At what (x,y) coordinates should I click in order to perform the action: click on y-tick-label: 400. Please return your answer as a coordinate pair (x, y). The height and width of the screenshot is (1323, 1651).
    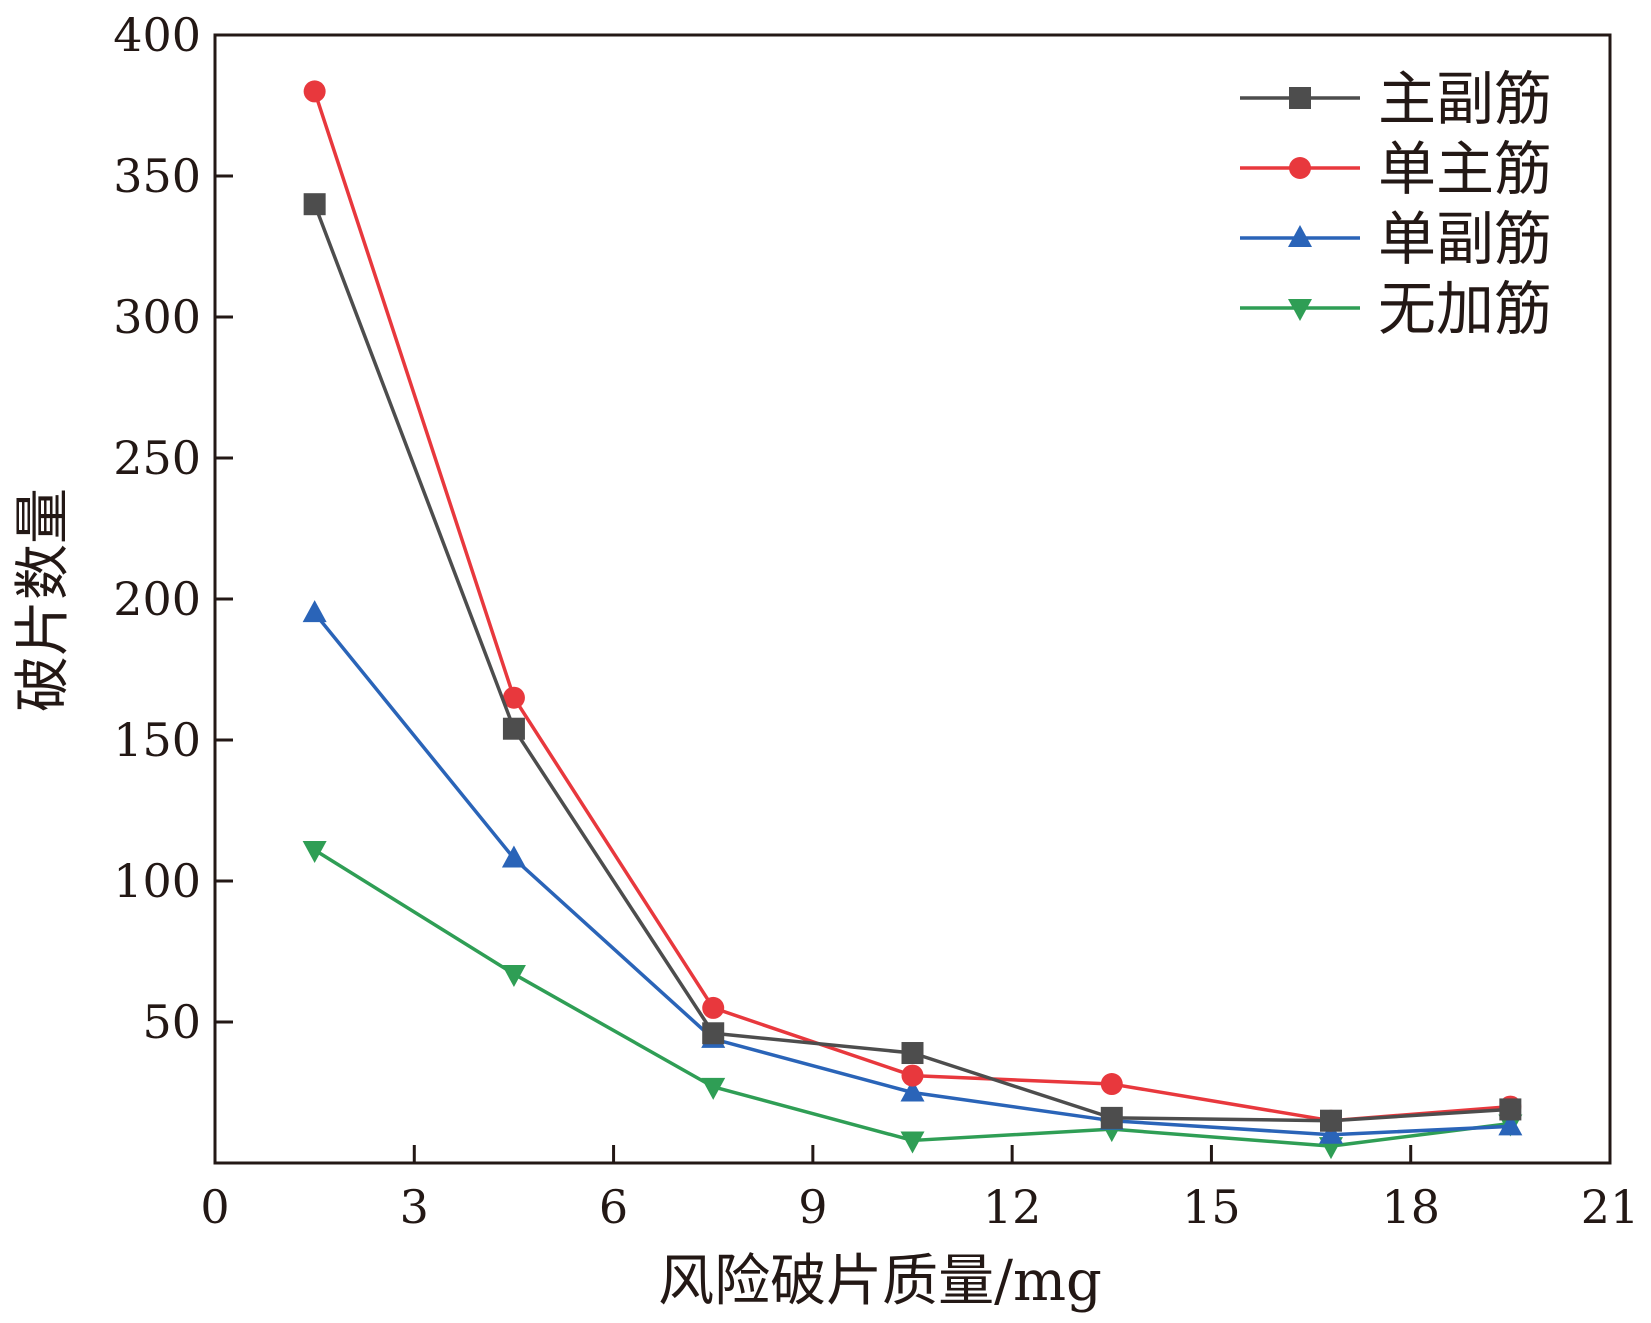
    Looking at the image, I should click on (157, 35).